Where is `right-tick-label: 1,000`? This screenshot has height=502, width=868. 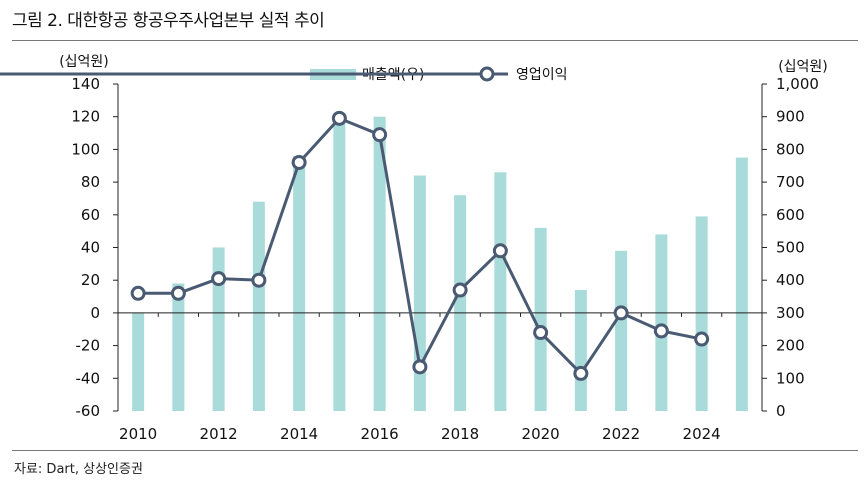
right-tick-label: 1,000 is located at coordinates (797, 84).